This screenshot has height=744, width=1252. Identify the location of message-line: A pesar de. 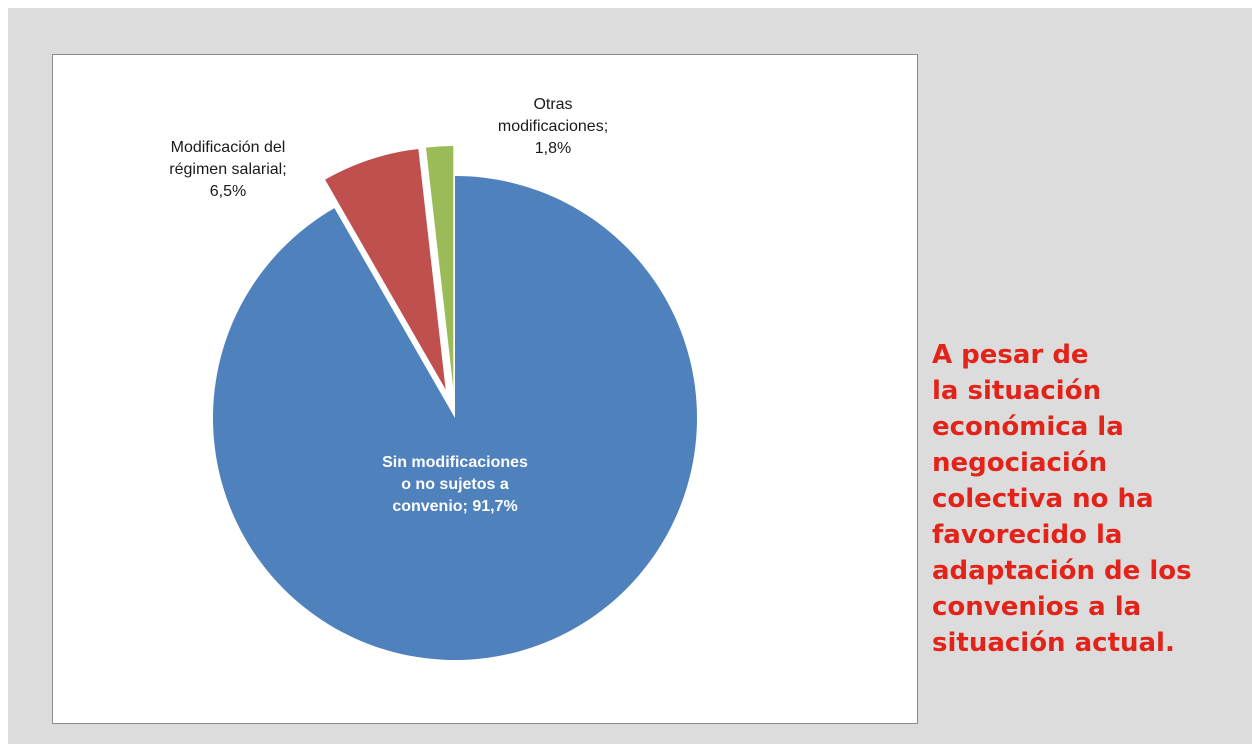
(1010, 355).